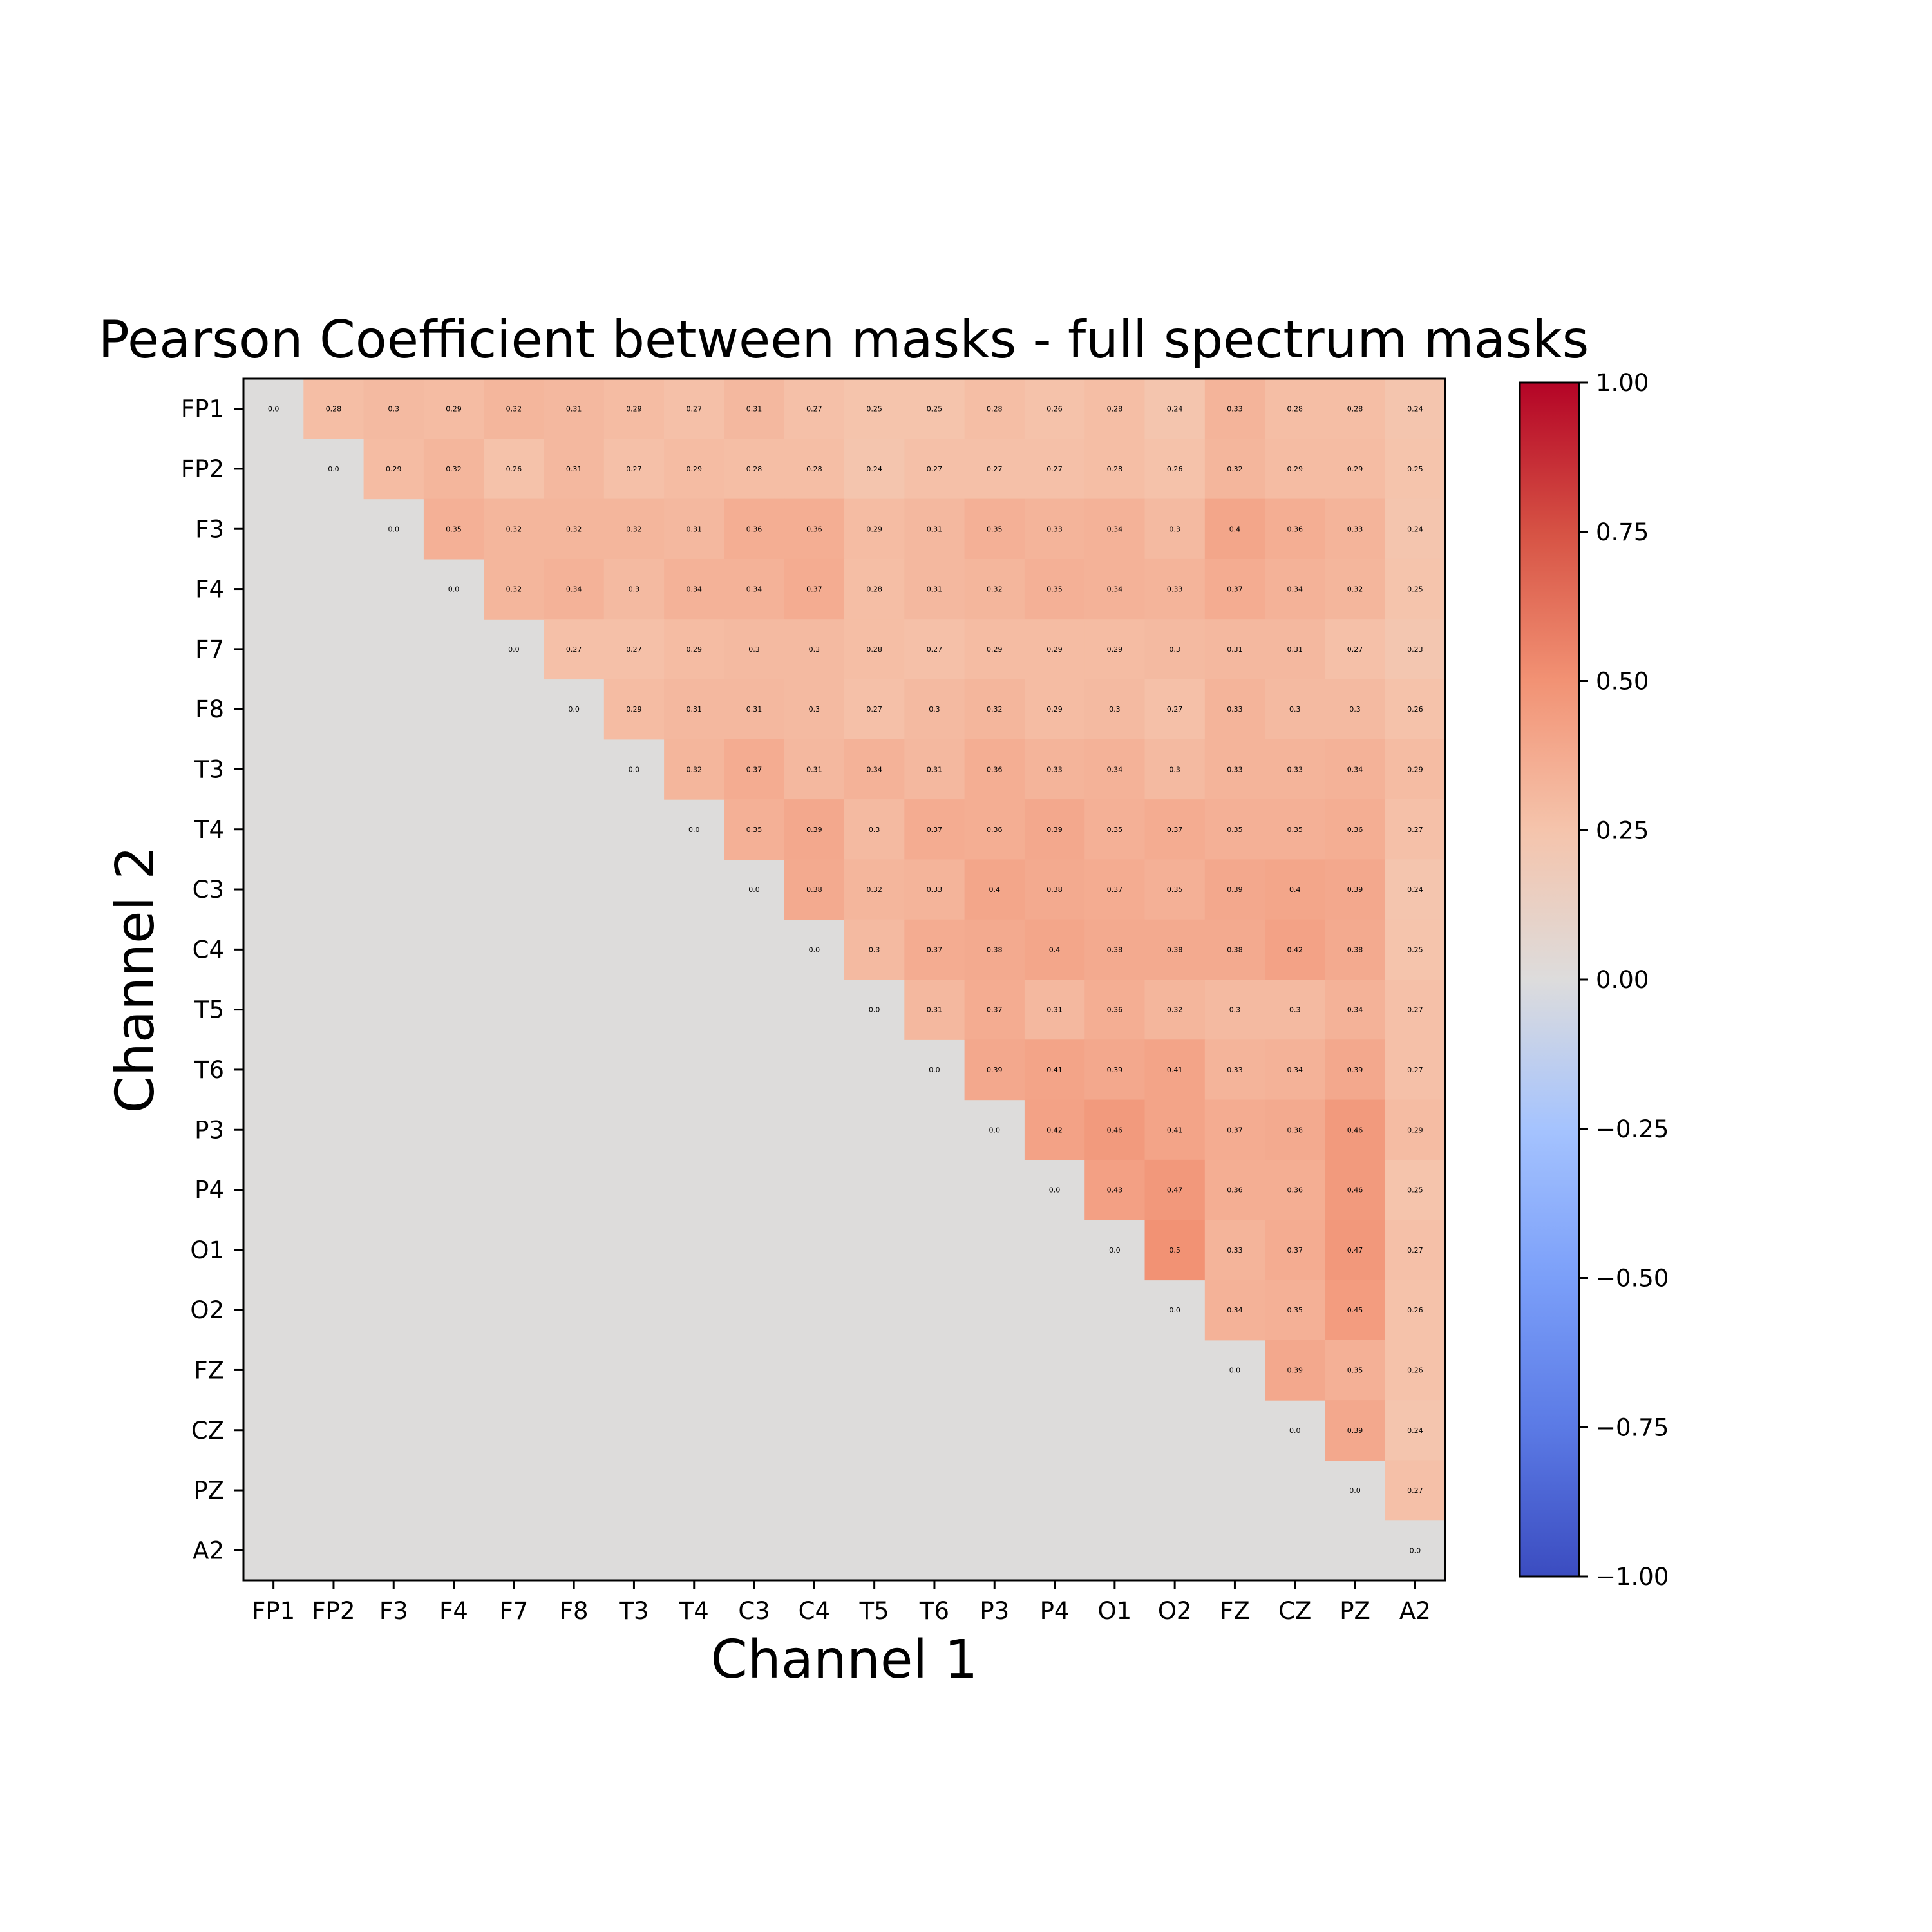 The width and height of the screenshot is (1932, 1932). What do you see at coordinates (934, 1611) in the screenshot?
I see `x-tick-label: T6` at bounding box center [934, 1611].